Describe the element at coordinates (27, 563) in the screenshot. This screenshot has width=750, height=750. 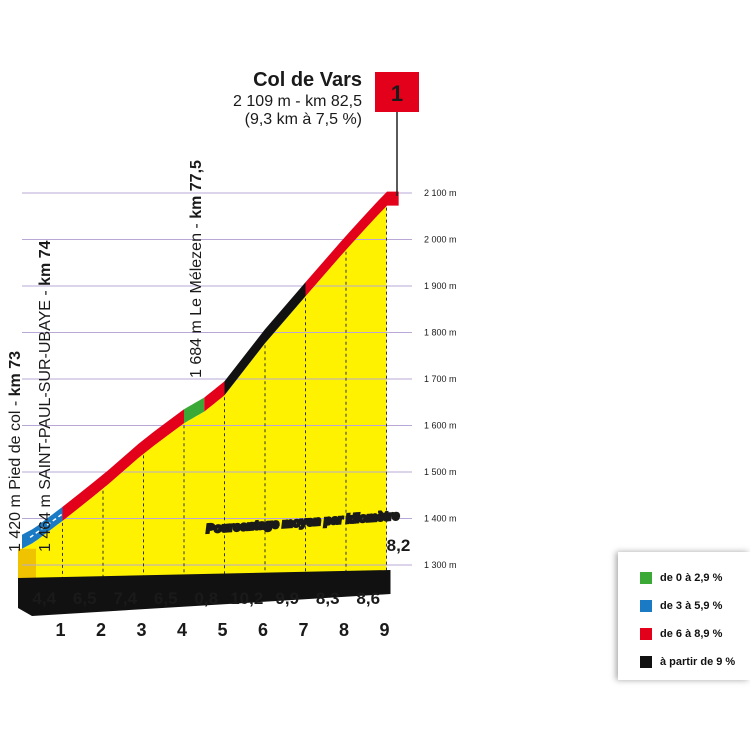
I see `profile-side-face` at that location.